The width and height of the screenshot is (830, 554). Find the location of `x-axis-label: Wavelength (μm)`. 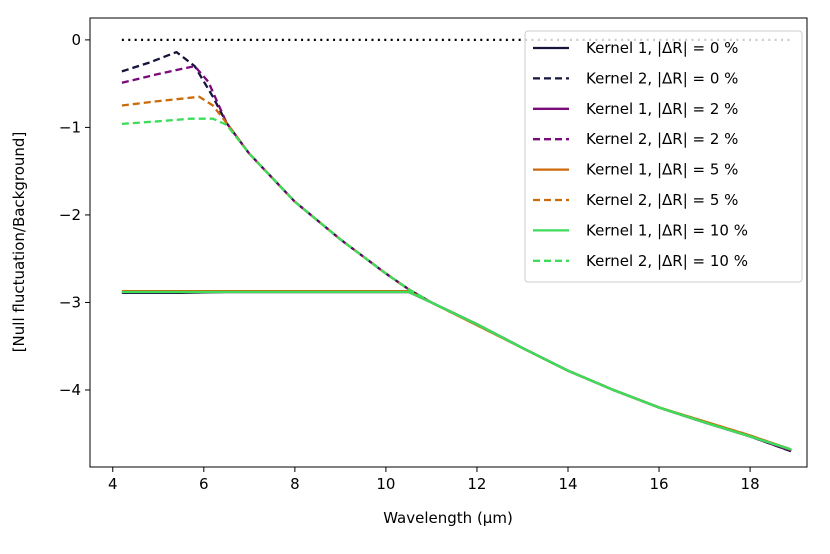

x-axis-label: Wavelength (μm) is located at coordinates (448, 518).